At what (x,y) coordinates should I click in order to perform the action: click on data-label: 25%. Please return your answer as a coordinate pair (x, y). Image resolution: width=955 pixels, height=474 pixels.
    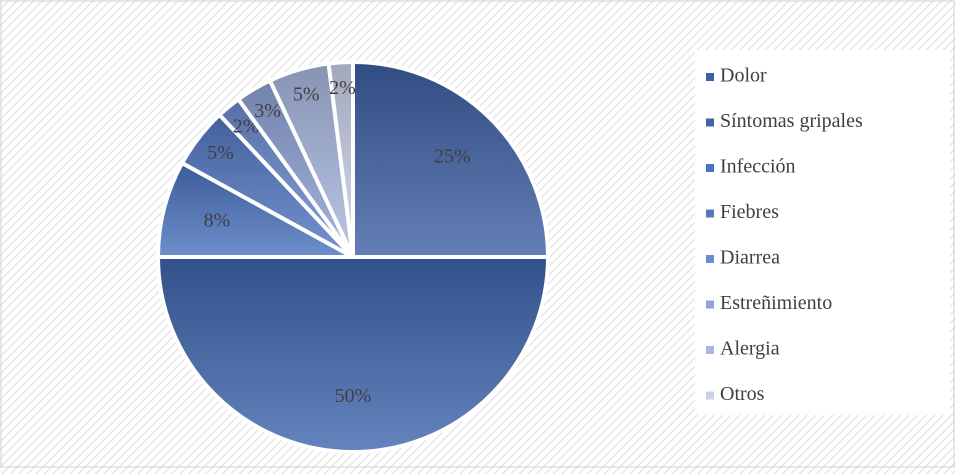
    Looking at the image, I should click on (452, 156).